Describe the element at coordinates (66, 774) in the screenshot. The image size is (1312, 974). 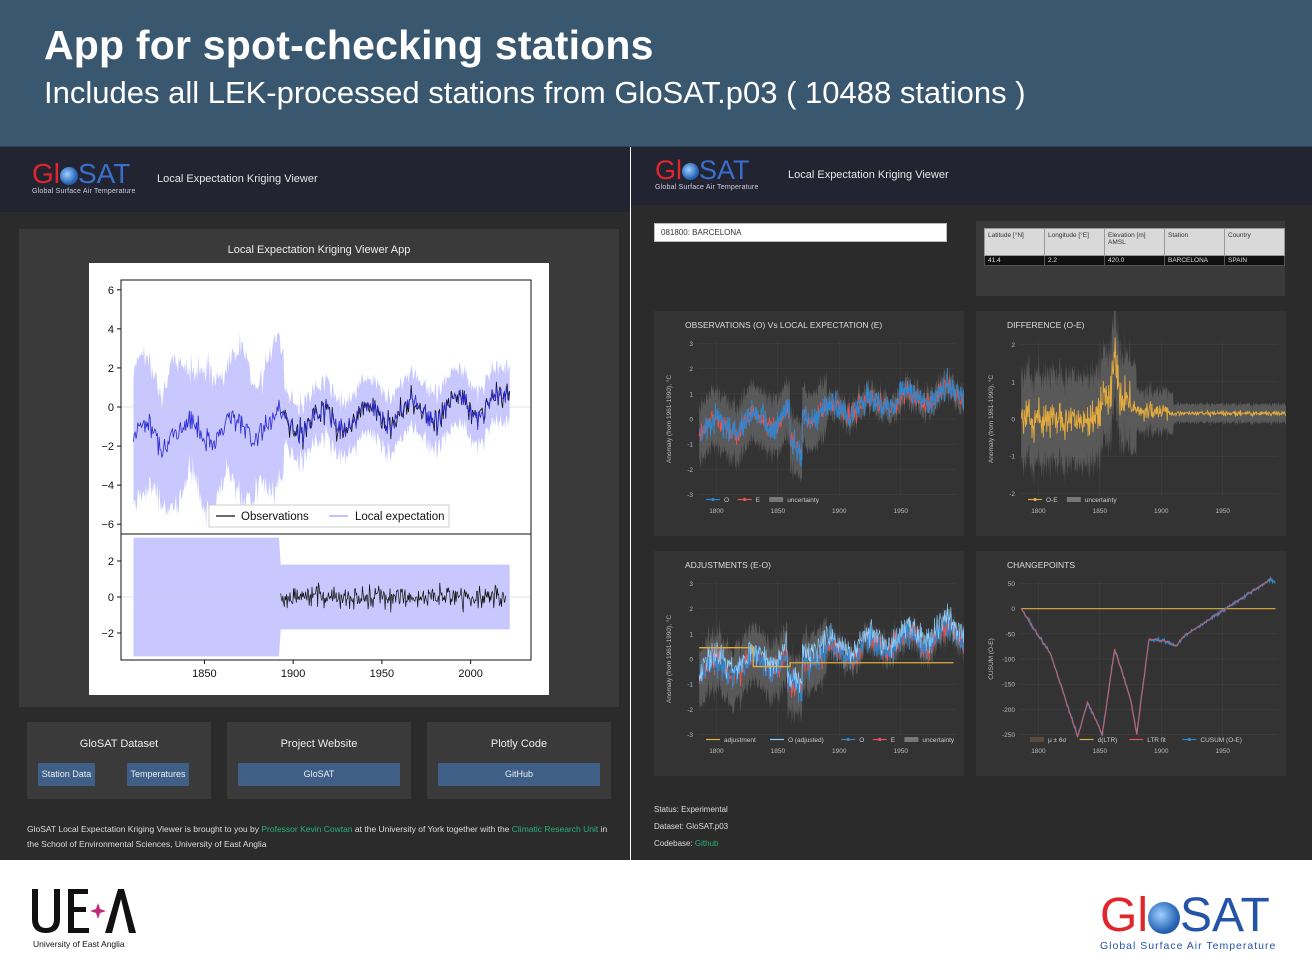
I see `station-data-button: Station Data` at that location.